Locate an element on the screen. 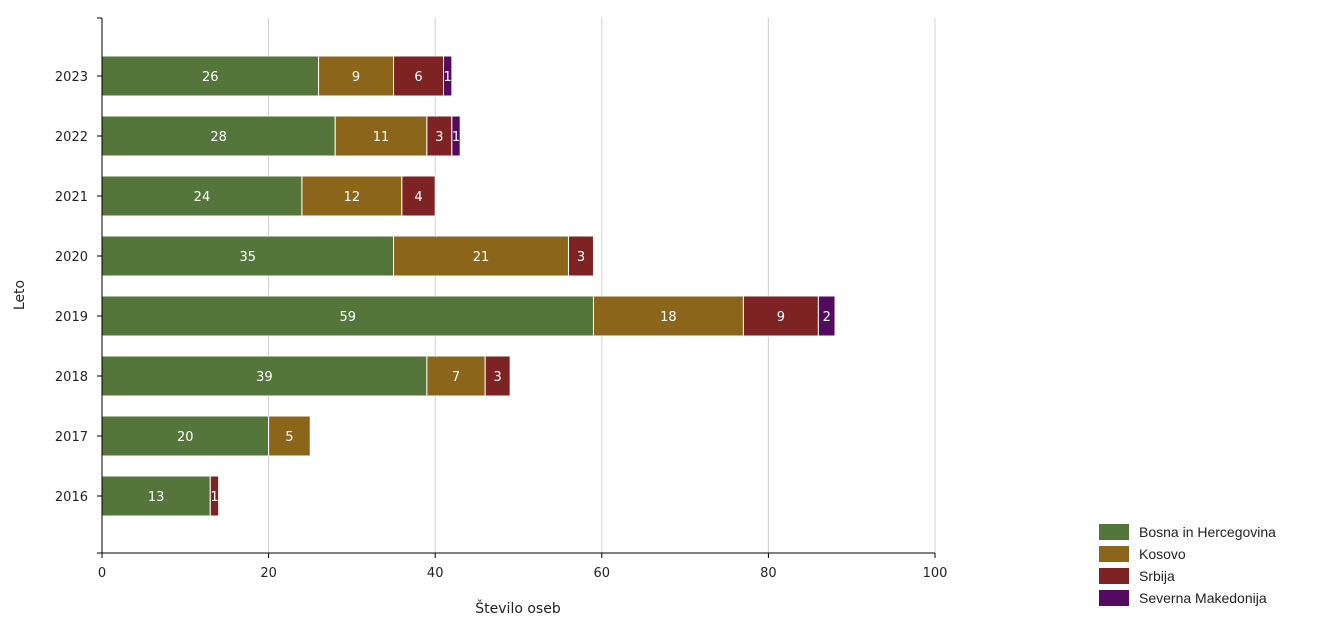 Image resolution: width=1324 pixels, height=621 pixels. bar-data-label: 6 is located at coordinates (418, 77).